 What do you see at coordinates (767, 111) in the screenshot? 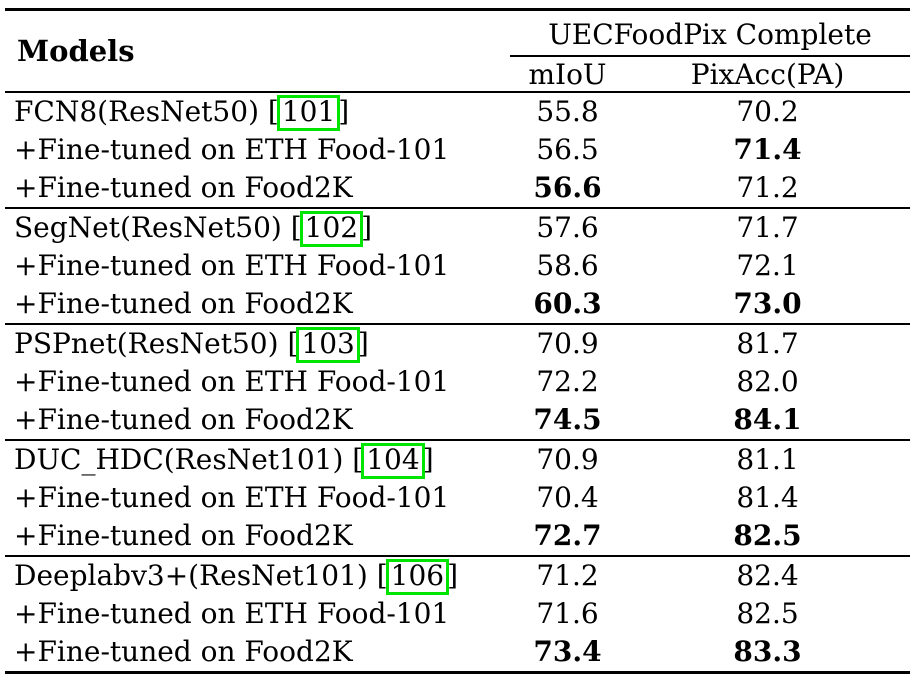
I see `pixacc-value-cell: 70.2` at bounding box center [767, 111].